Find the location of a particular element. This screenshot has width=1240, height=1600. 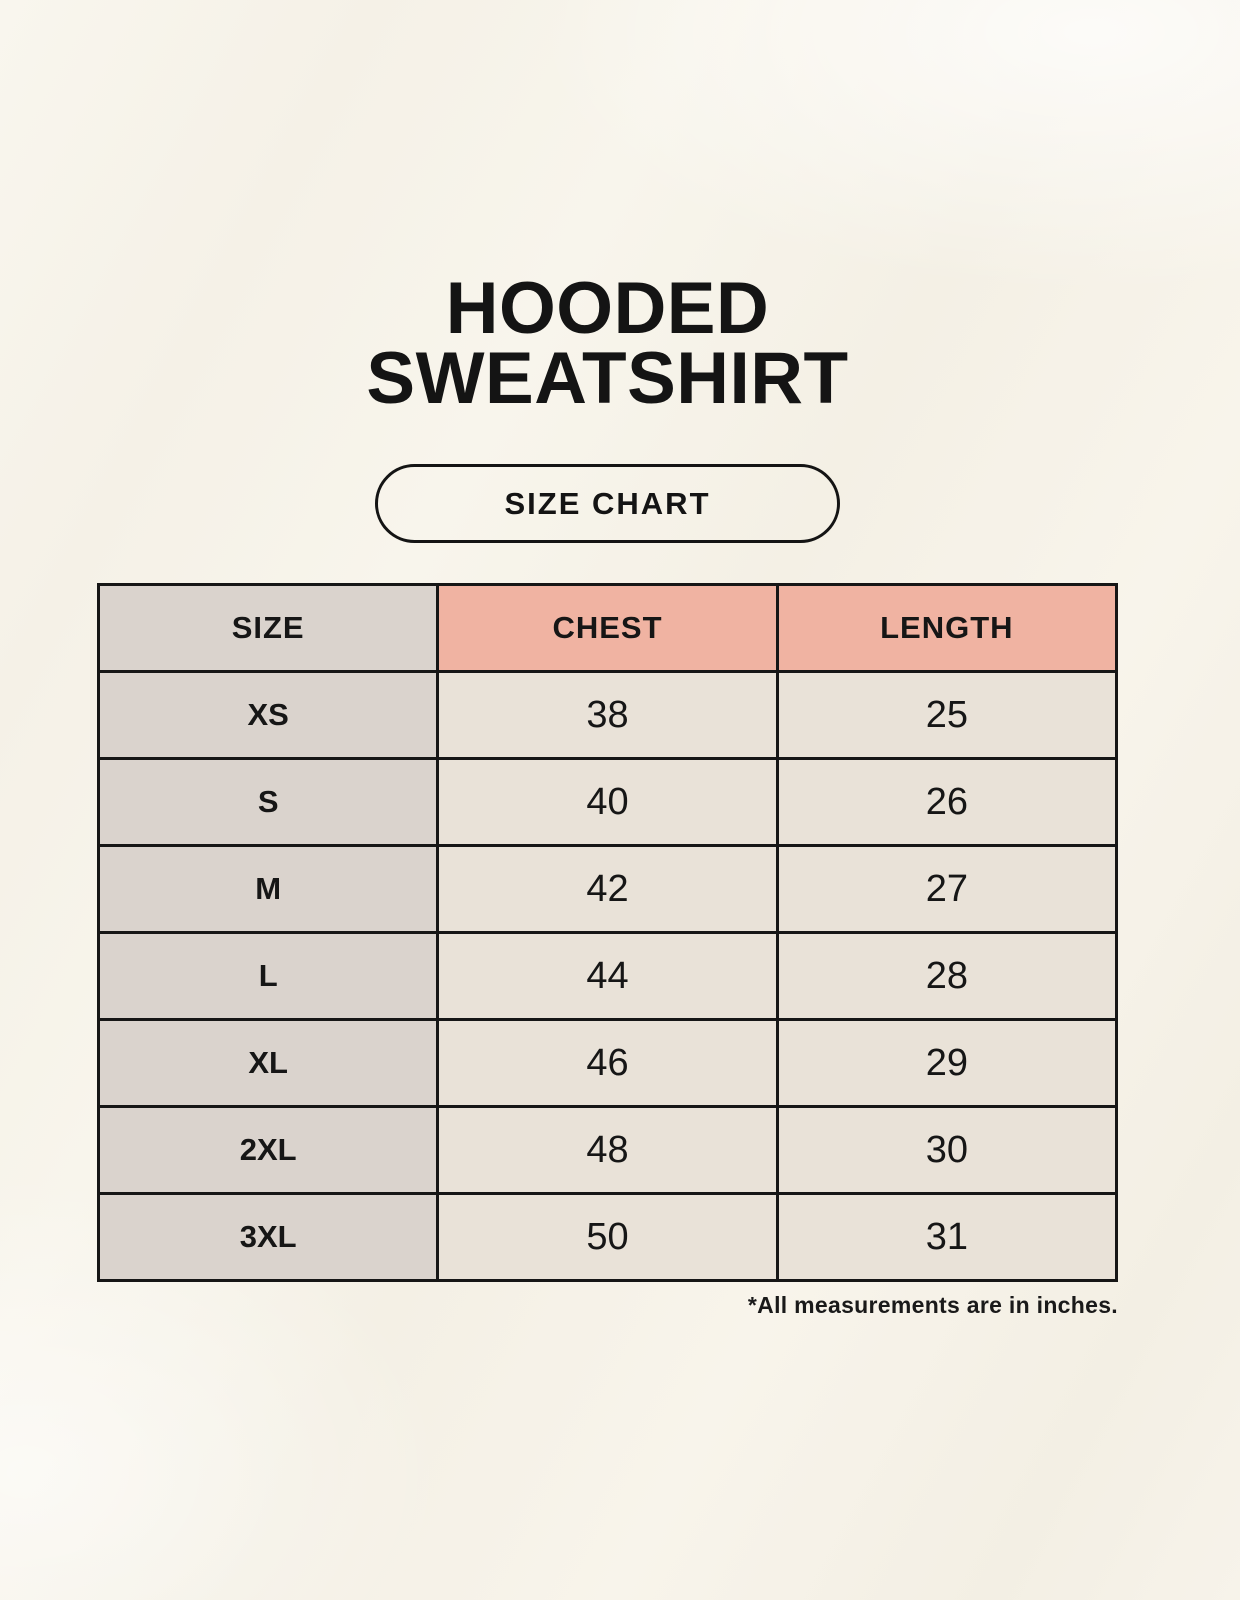

title-line-1: HOODED is located at coordinates (607, 308).